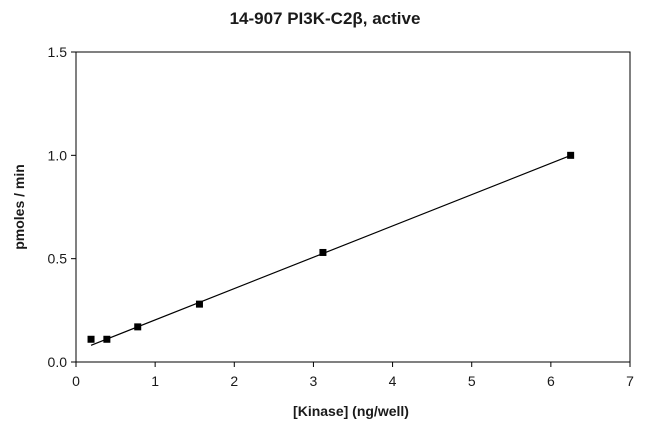 Image resolution: width=650 pixels, height=433 pixels. What do you see at coordinates (472, 381) in the screenshot?
I see `x-tick-label: 5` at bounding box center [472, 381].